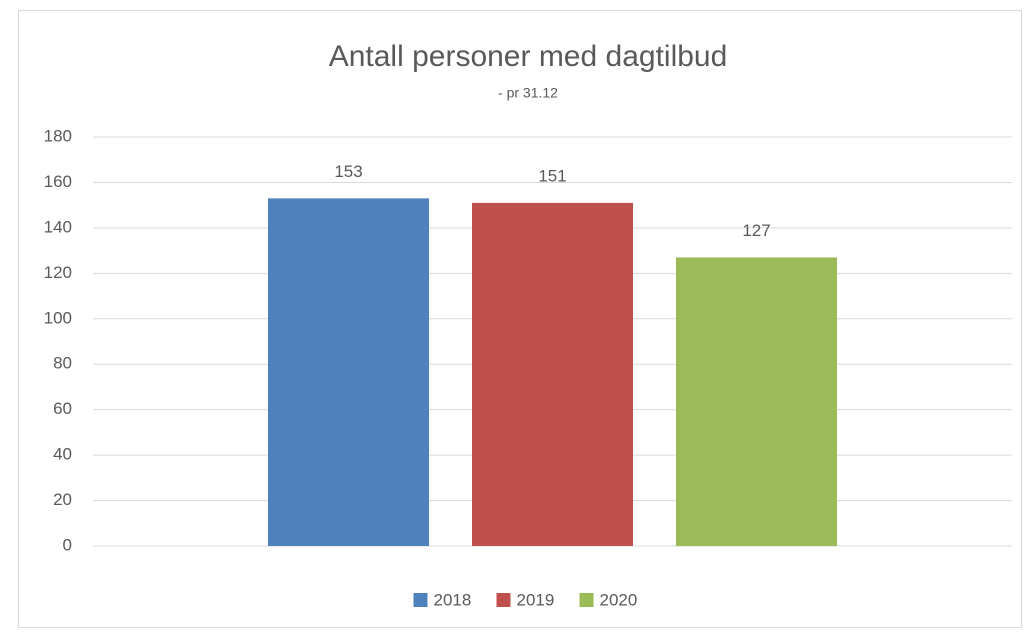  What do you see at coordinates (62, 408) in the screenshot?
I see `y-tick-label: 60` at bounding box center [62, 408].